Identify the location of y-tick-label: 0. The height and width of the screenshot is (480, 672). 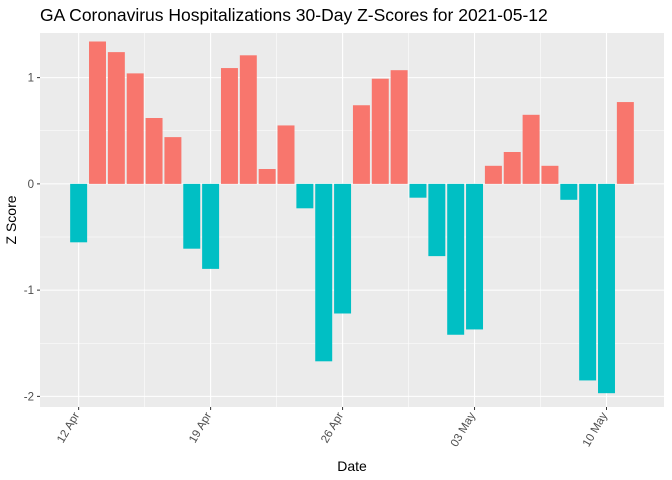
(31, 185).